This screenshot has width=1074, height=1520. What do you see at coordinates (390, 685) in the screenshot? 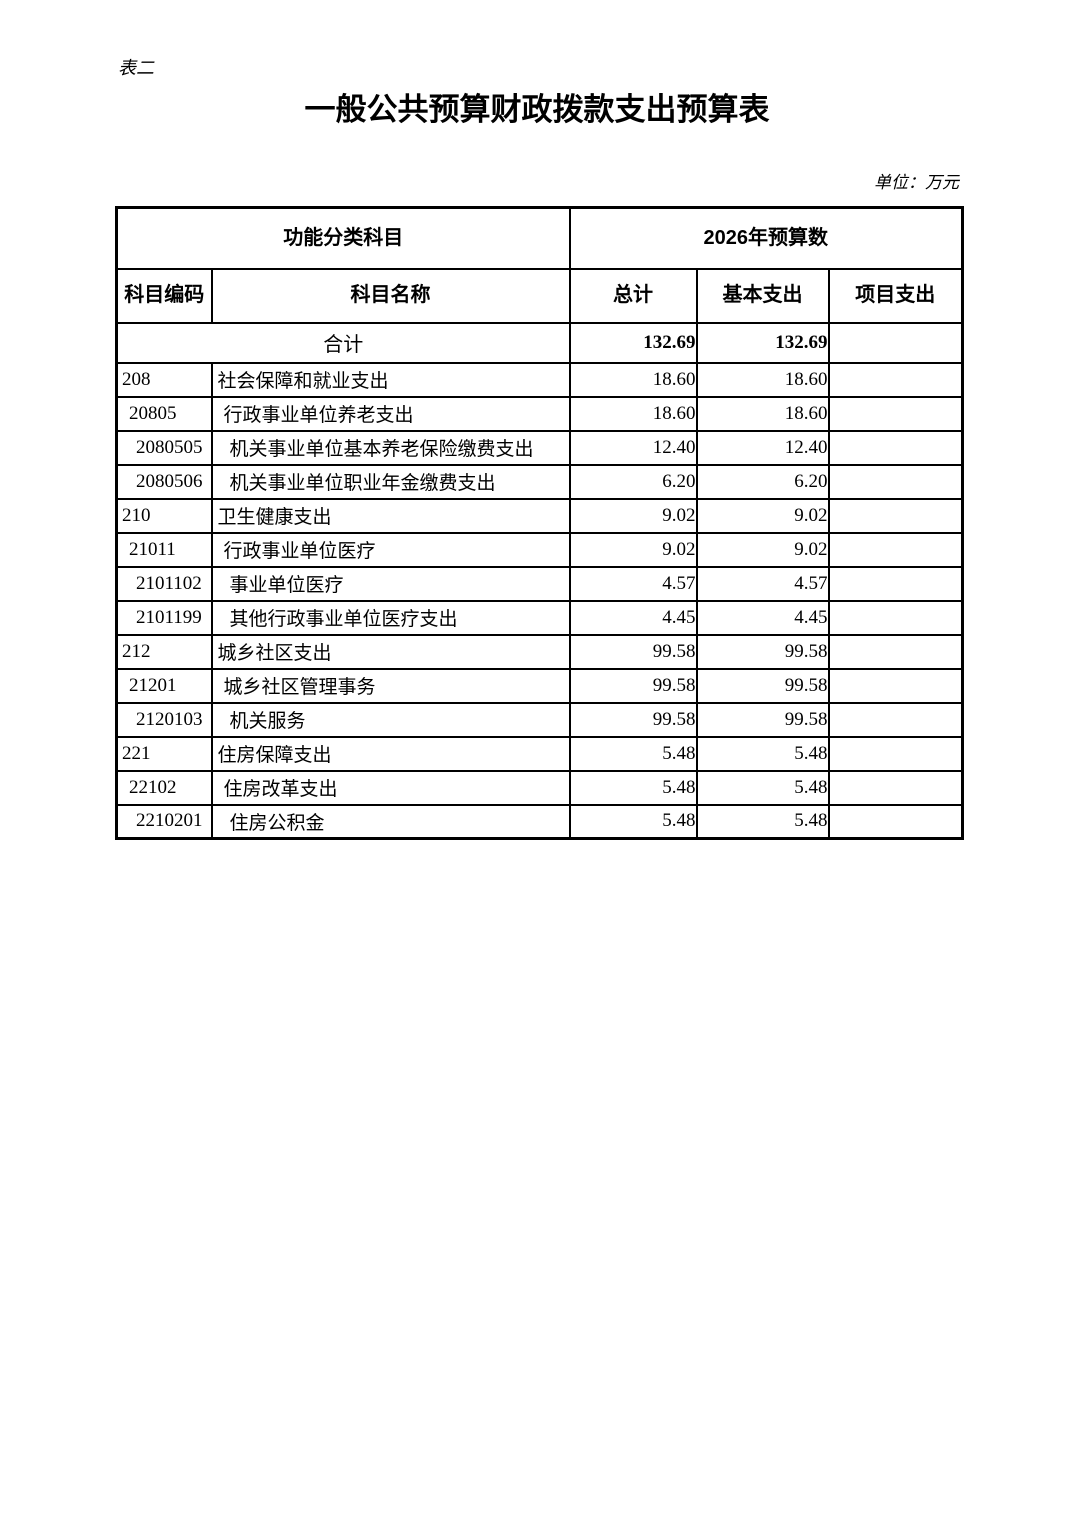
I see `row-subject-name: 城乡社区管理事务` at bounding box center [390, 685].